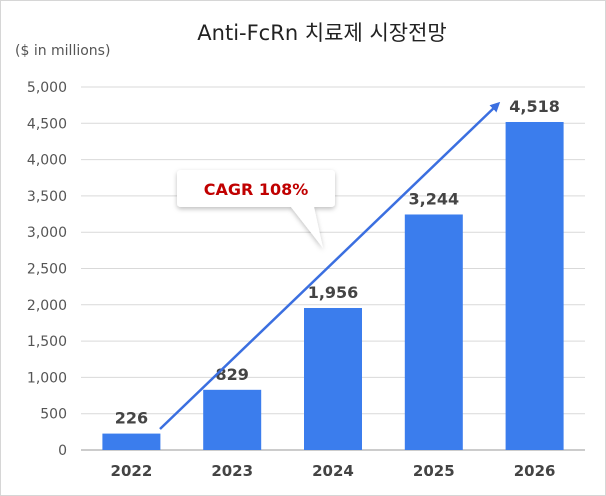  What do you see at coordinates (47, 88) in the screenshot?
I see `y-tick-label: 5,000` at bounding box center [47, 88].